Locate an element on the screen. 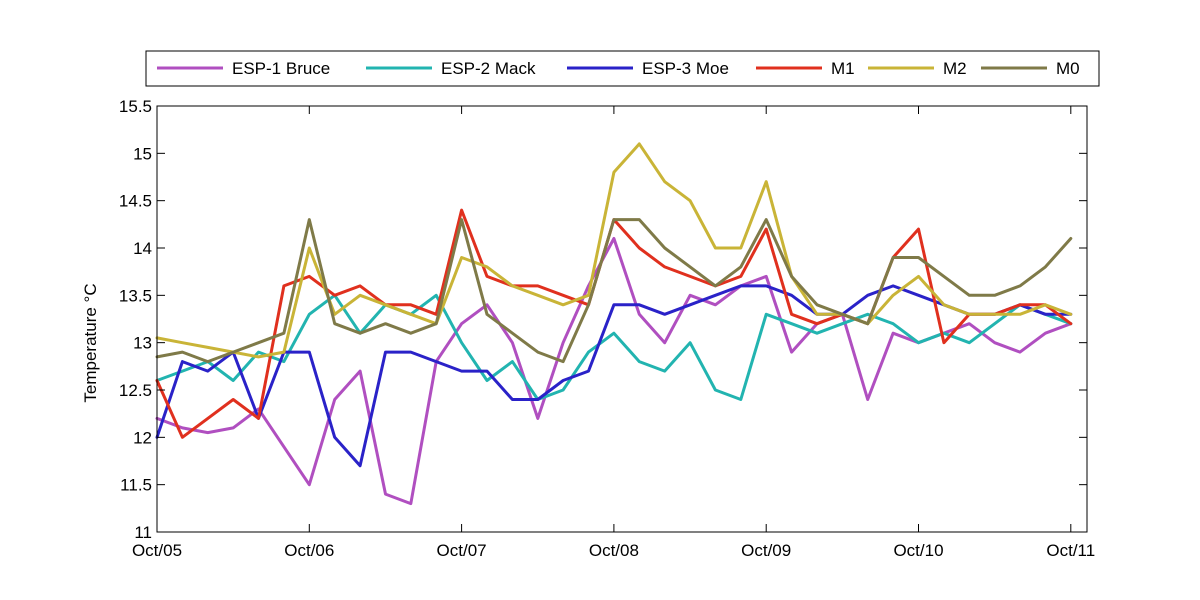 The width and height of the screenshot is (1200, 600). y-tick-label: 11.5 is located at coordinates (136, 485).